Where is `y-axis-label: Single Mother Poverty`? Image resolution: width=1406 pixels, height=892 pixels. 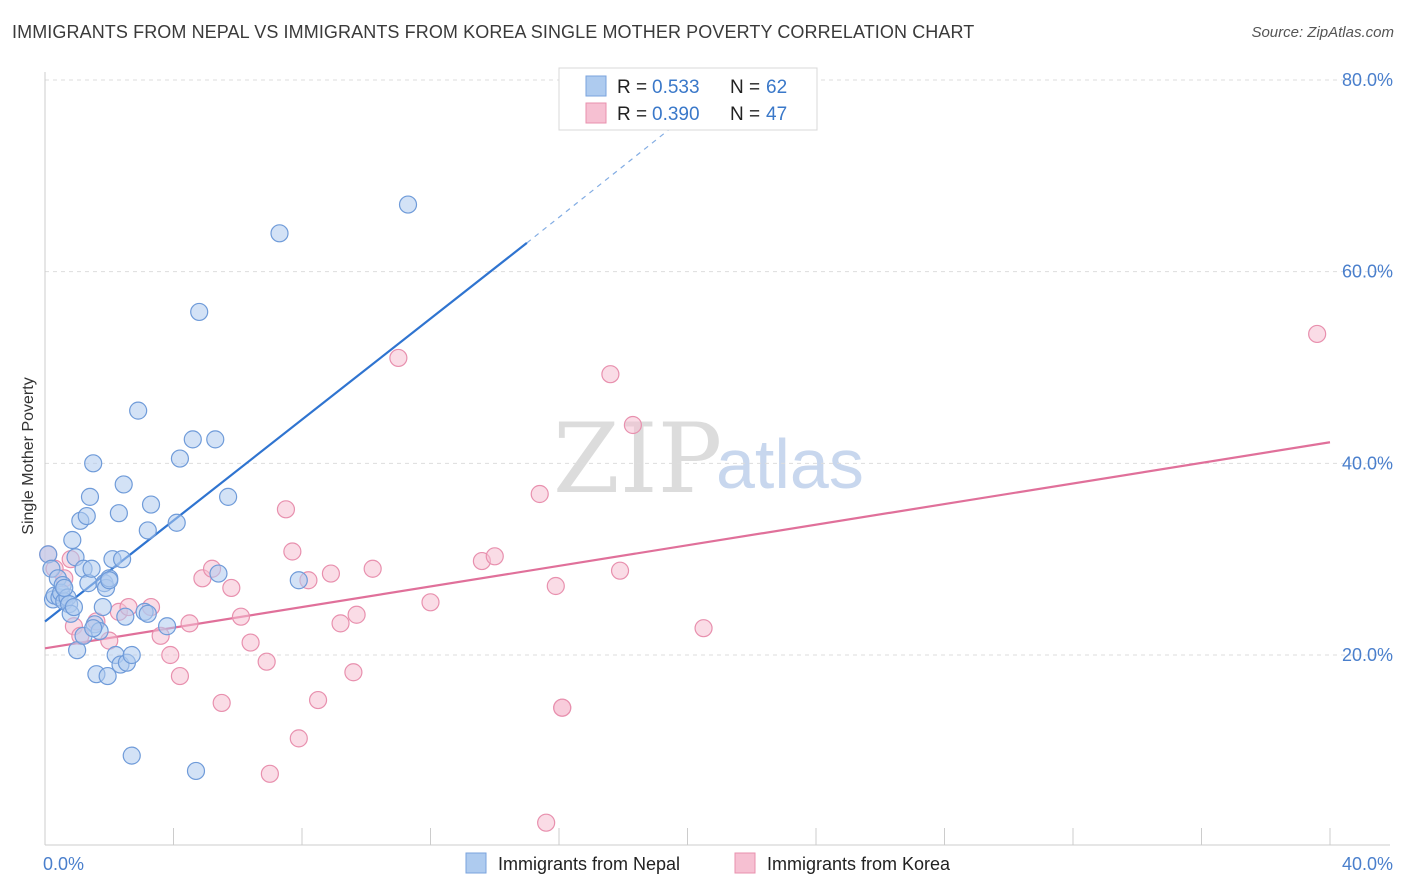 y-axis-label: Single Mother Poverty is located at coordinates (28, 455).